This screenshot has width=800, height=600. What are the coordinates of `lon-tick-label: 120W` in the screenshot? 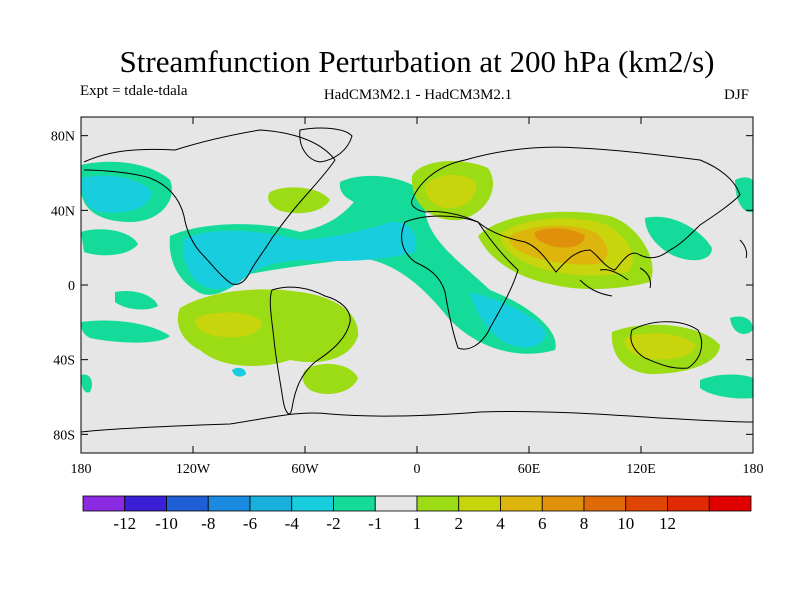 It's located at (193, 469).